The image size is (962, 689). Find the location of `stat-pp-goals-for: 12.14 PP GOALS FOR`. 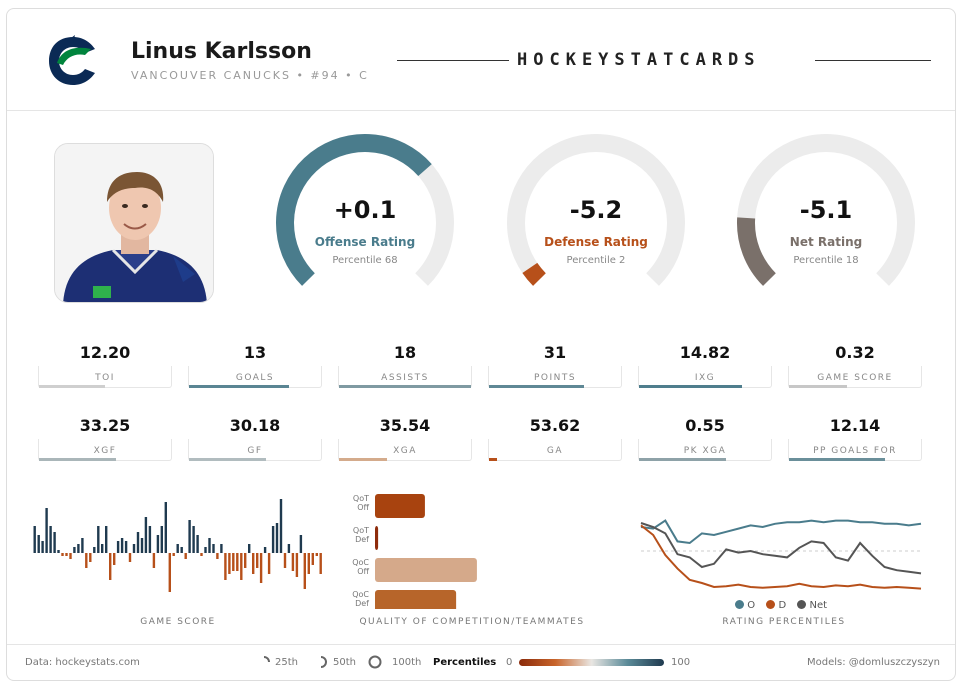

stat-pp-goals-for: 12.14 PP GOALS FOR is located at coordinates (855, 439).